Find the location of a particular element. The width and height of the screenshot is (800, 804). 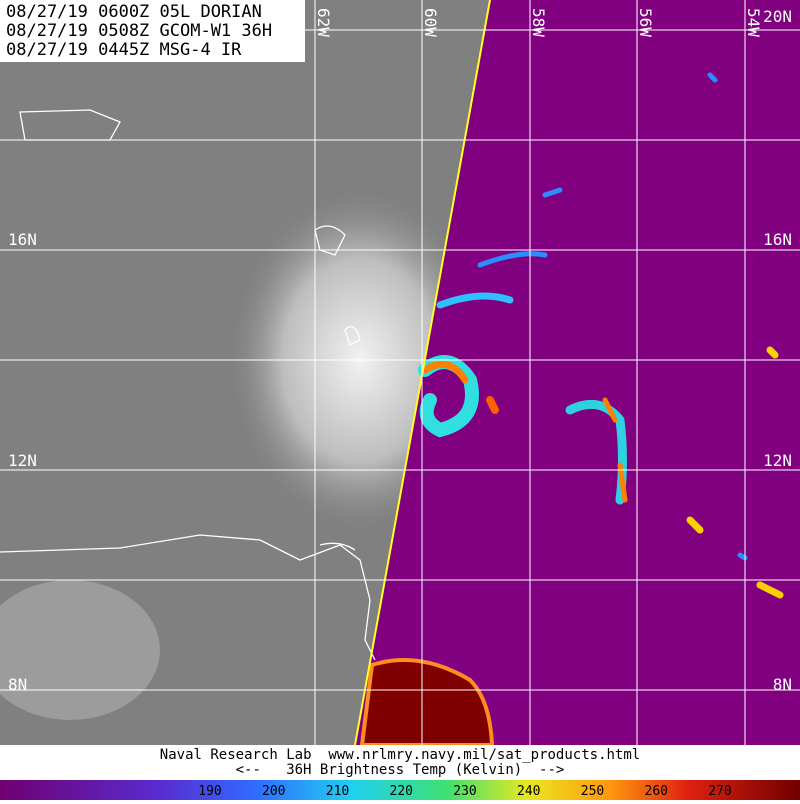

colorbar-tick-label: 240 is located at coordinates (528, 791).